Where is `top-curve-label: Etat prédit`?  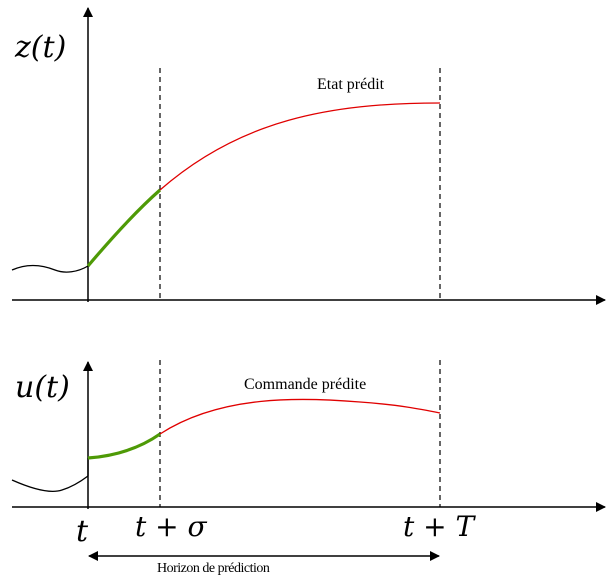
top-curve-label: Etat prédit is located at coordinates (351, 84).